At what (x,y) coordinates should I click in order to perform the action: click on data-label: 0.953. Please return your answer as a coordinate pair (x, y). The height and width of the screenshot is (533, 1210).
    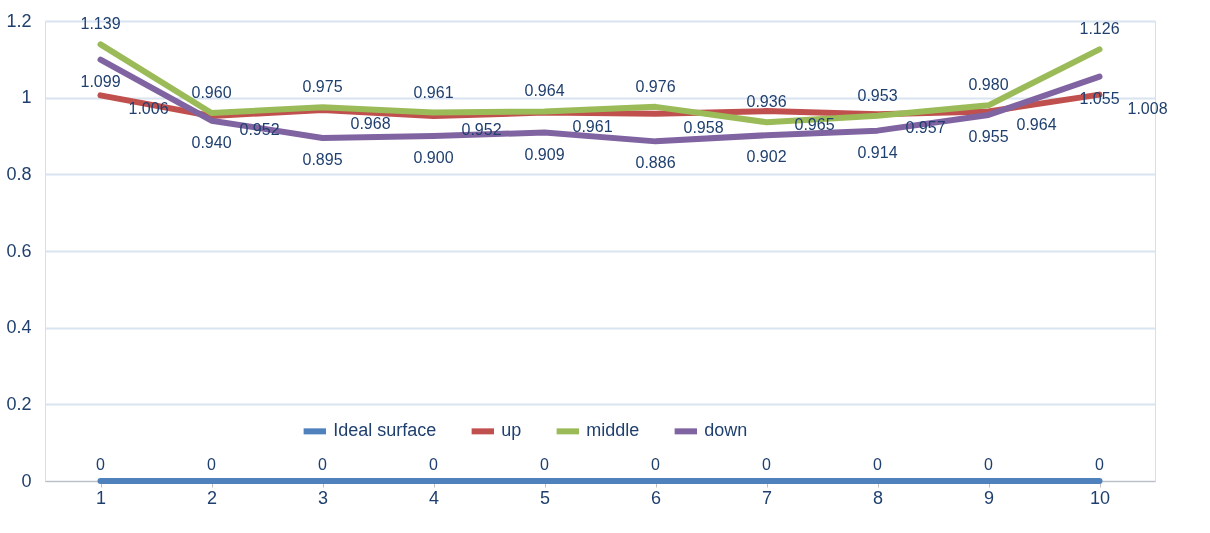
    Looking at the image, I should click on (877, 95).